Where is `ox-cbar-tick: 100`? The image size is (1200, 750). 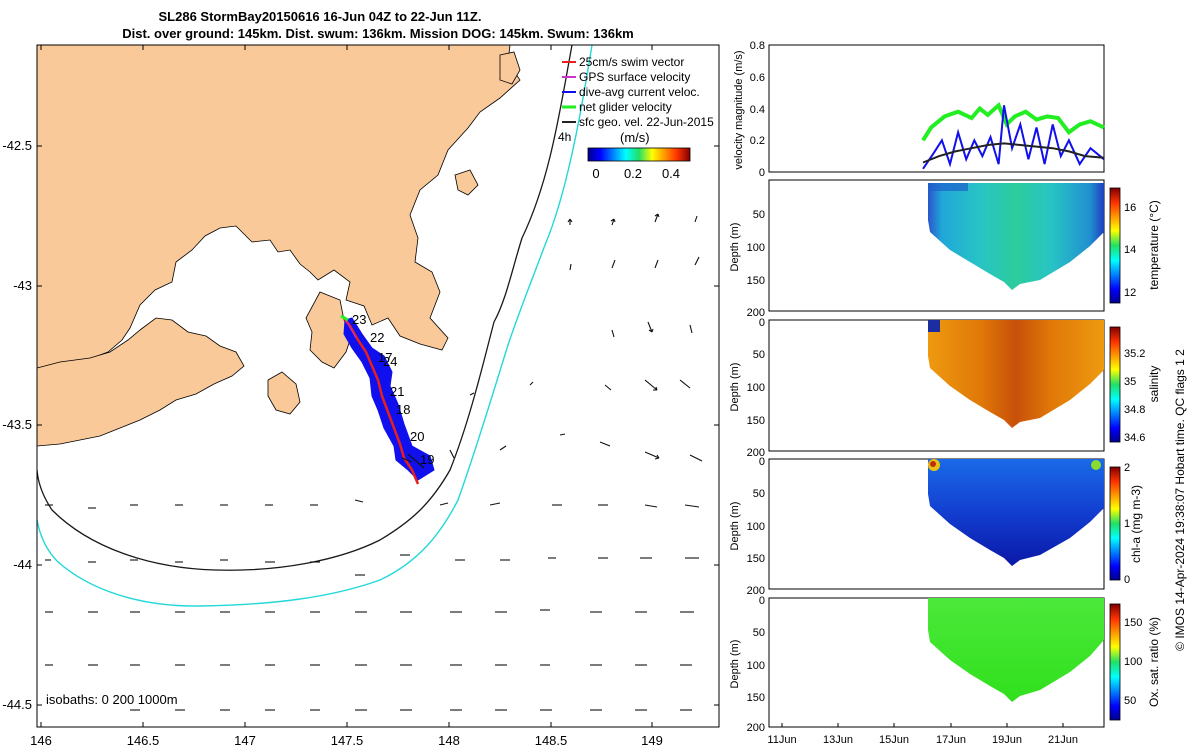 ox-cbar-tick: 100 is located at coordinates (1133, 662).